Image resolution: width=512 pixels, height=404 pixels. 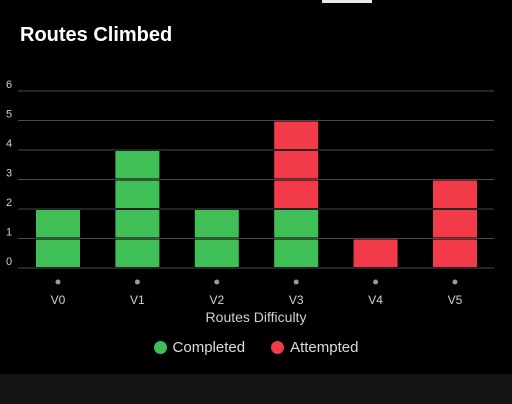 I want to click on y-tick-label-6: 6, so click(x=9, y=85).